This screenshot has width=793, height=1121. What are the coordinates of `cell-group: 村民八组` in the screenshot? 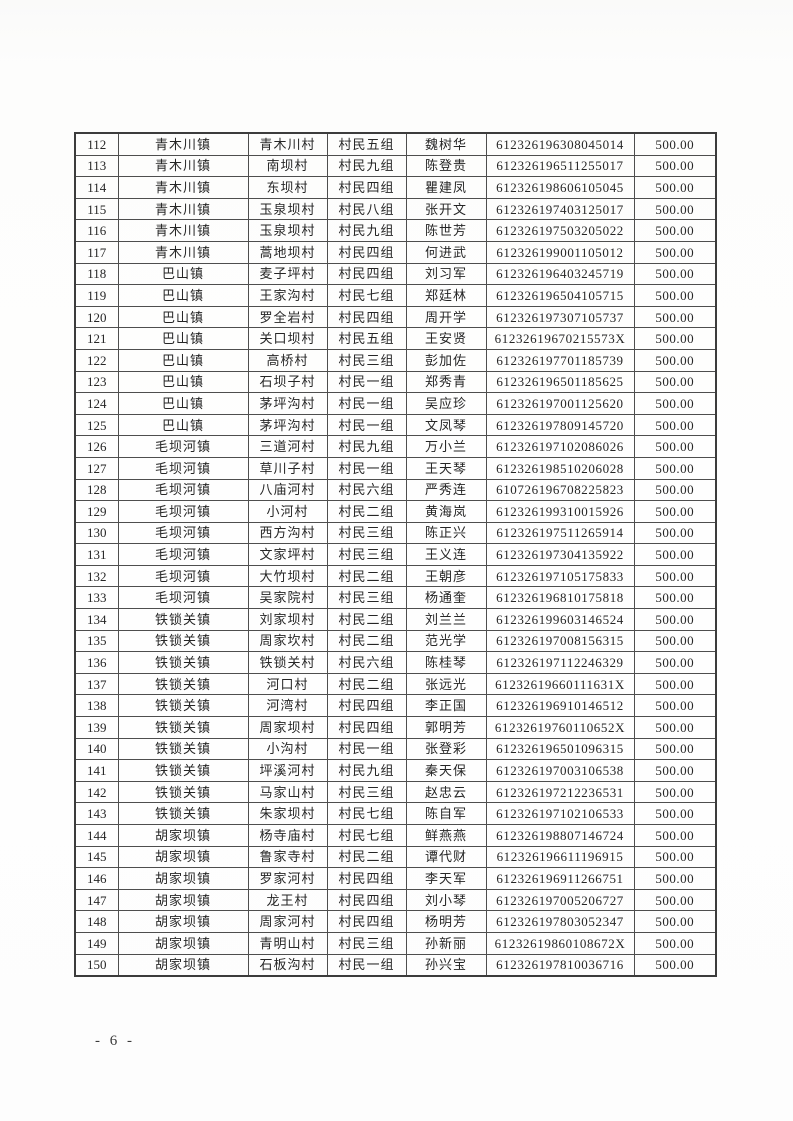 It's located at (366, 209).